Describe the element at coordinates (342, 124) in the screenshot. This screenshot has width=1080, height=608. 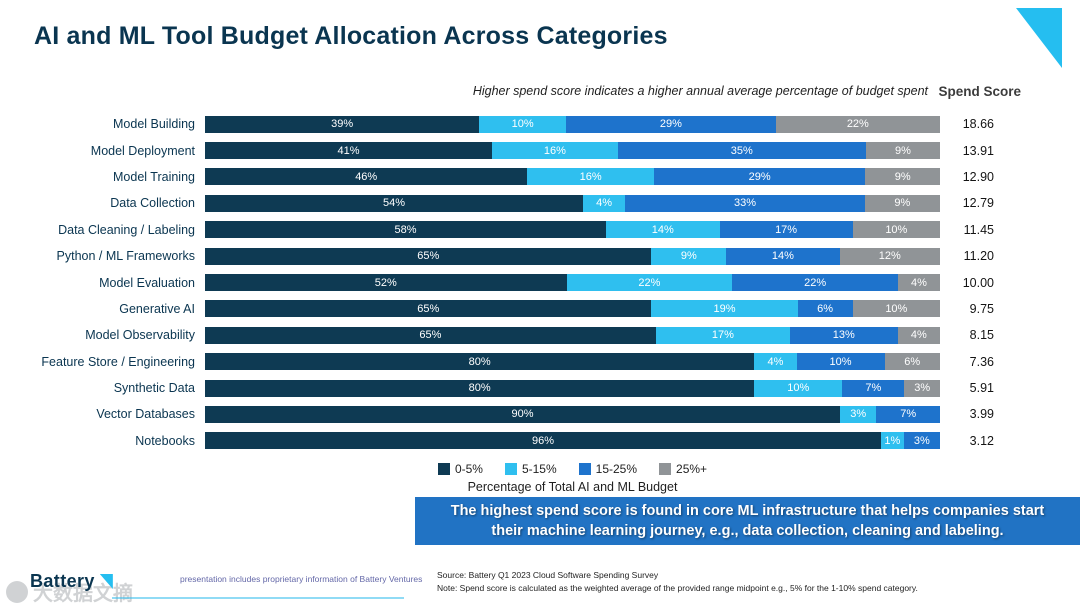
I see `bar-segment: 39%` at that location.